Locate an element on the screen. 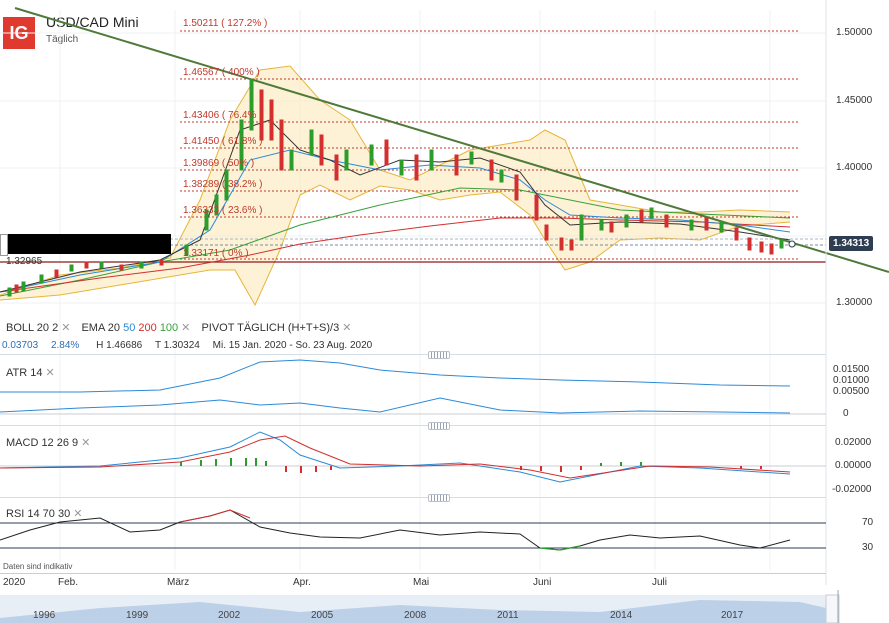  high-value: H 1.46686 is located at coordinates (119, 345).